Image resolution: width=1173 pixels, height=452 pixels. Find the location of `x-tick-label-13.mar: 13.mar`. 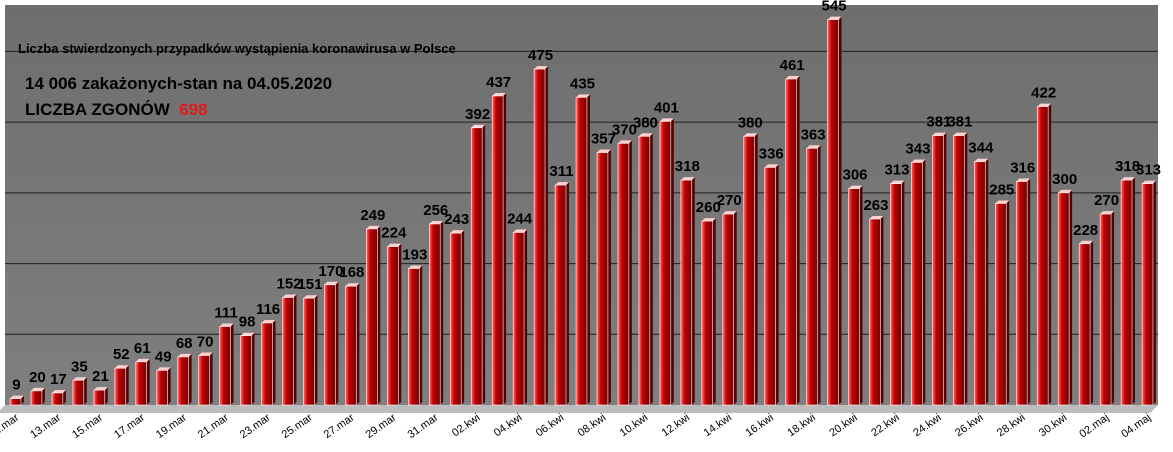

x-tick-label-13.mar: 13.mar is located at coordinates (45, 426).